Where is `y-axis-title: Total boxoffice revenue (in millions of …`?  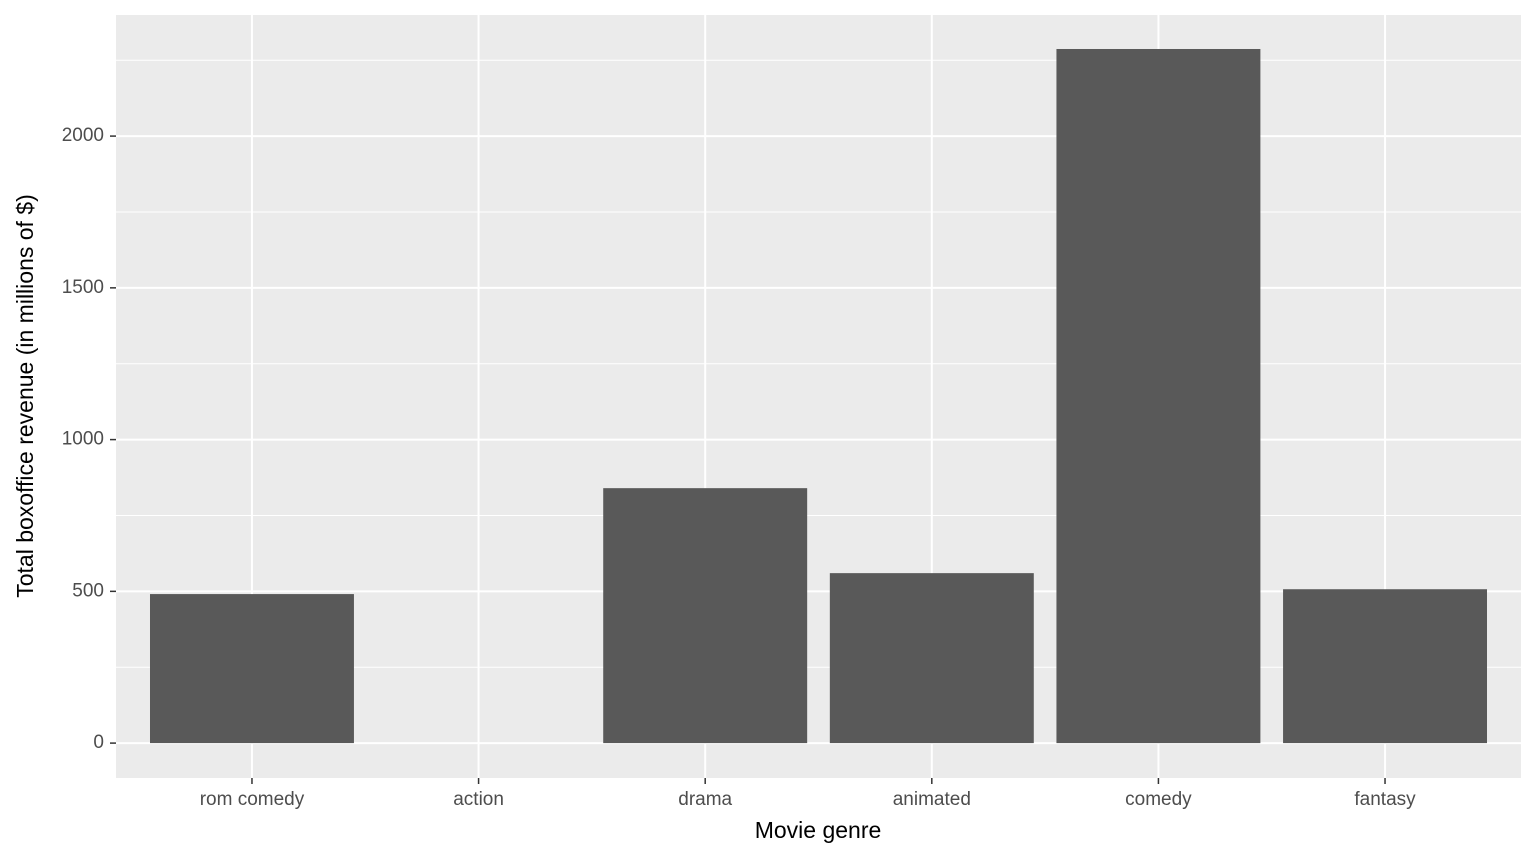 y-axis-title: Total boxoffice revenue (in millions of … is located at coordinates (25, 396).